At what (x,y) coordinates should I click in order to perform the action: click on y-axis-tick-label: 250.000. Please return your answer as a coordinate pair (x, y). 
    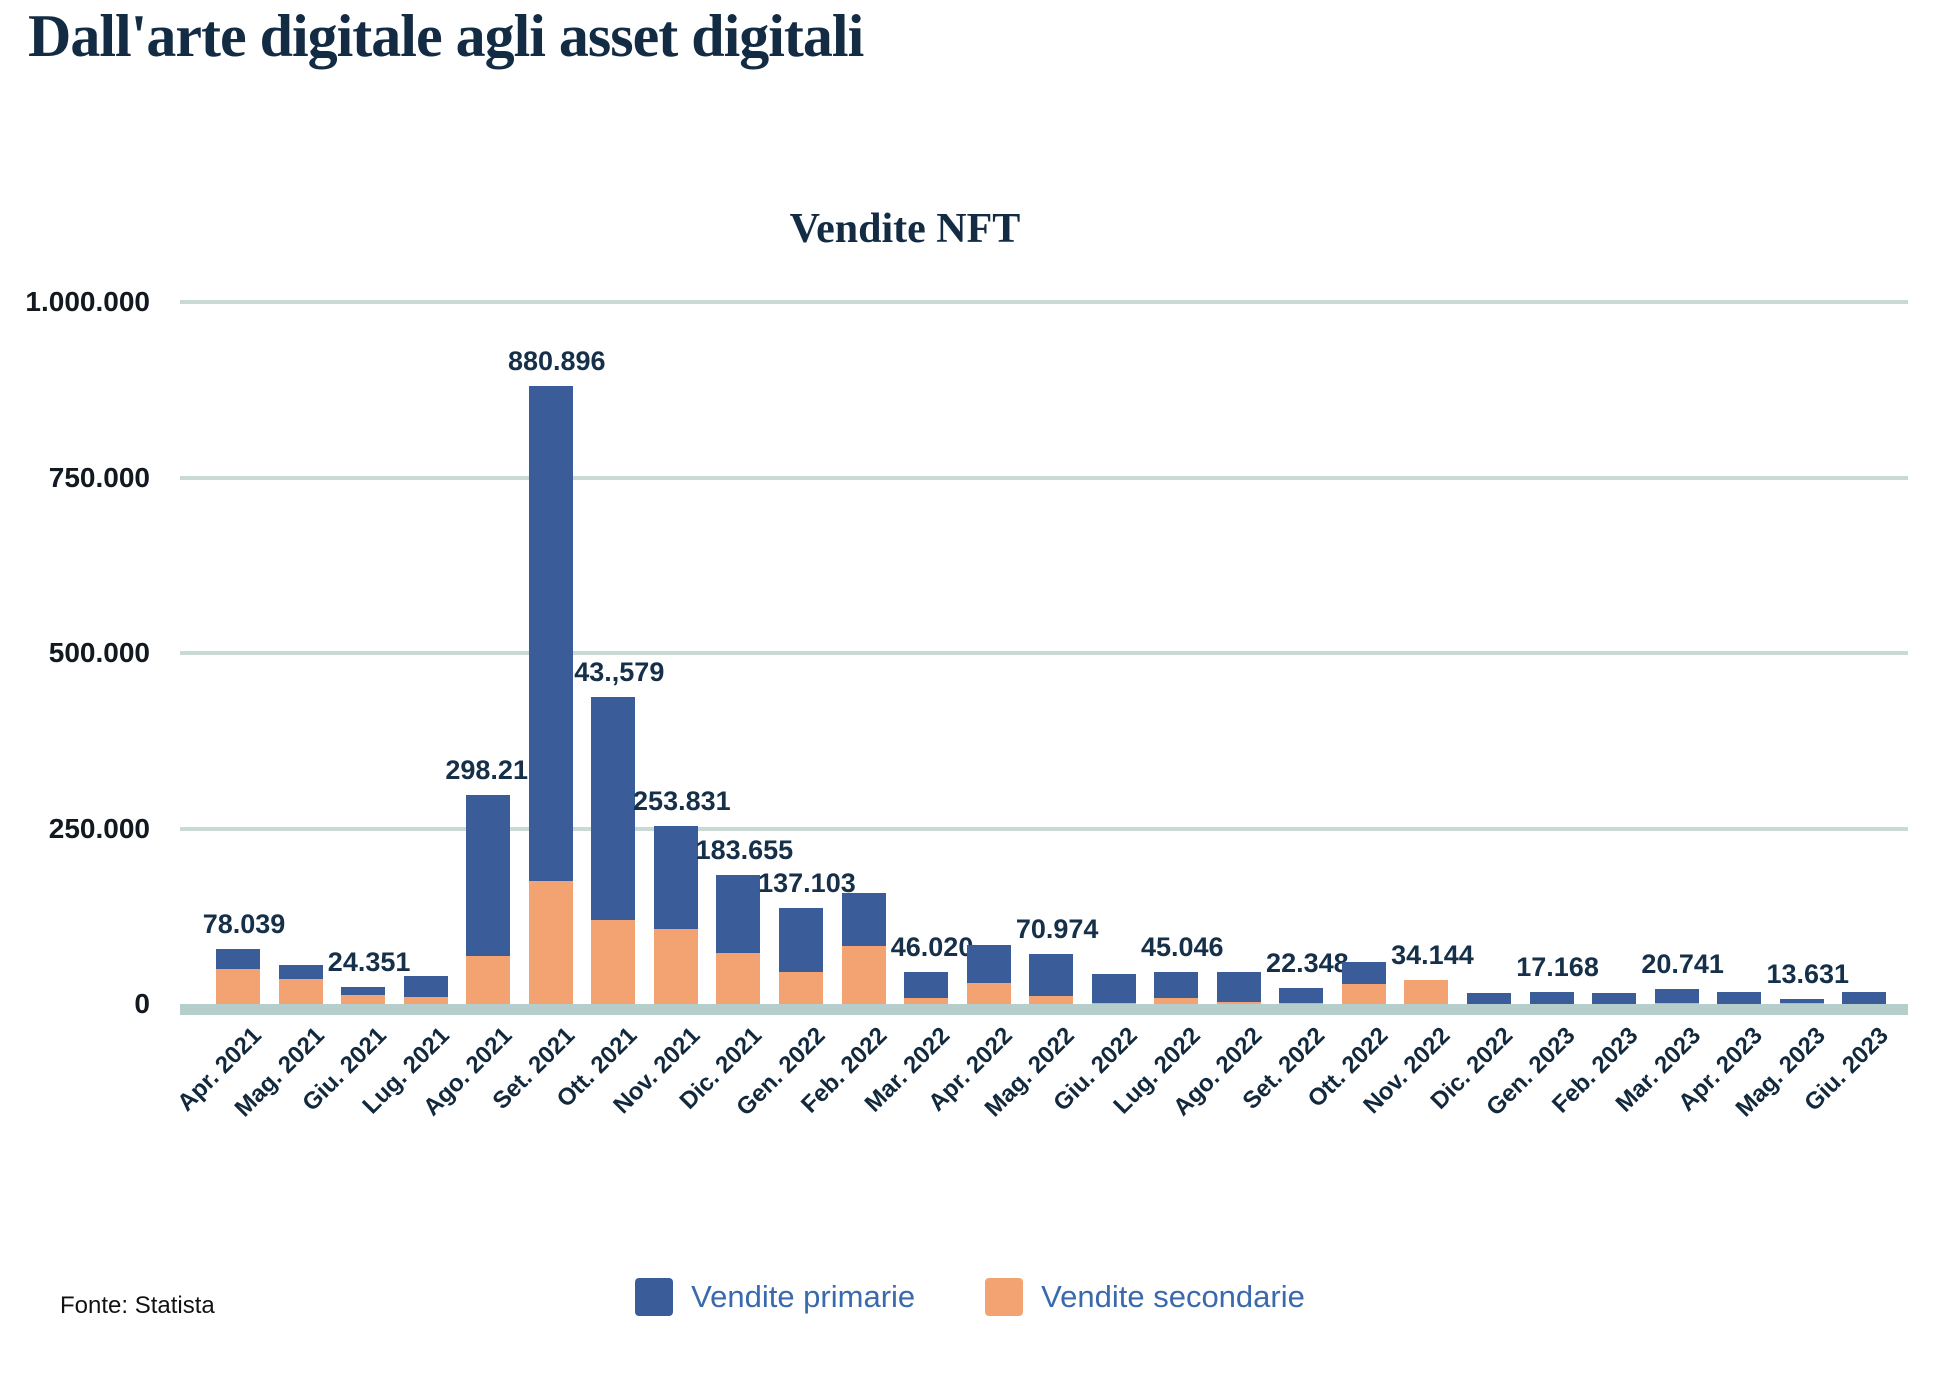
    Looking at the image, I should click on (99, 828).